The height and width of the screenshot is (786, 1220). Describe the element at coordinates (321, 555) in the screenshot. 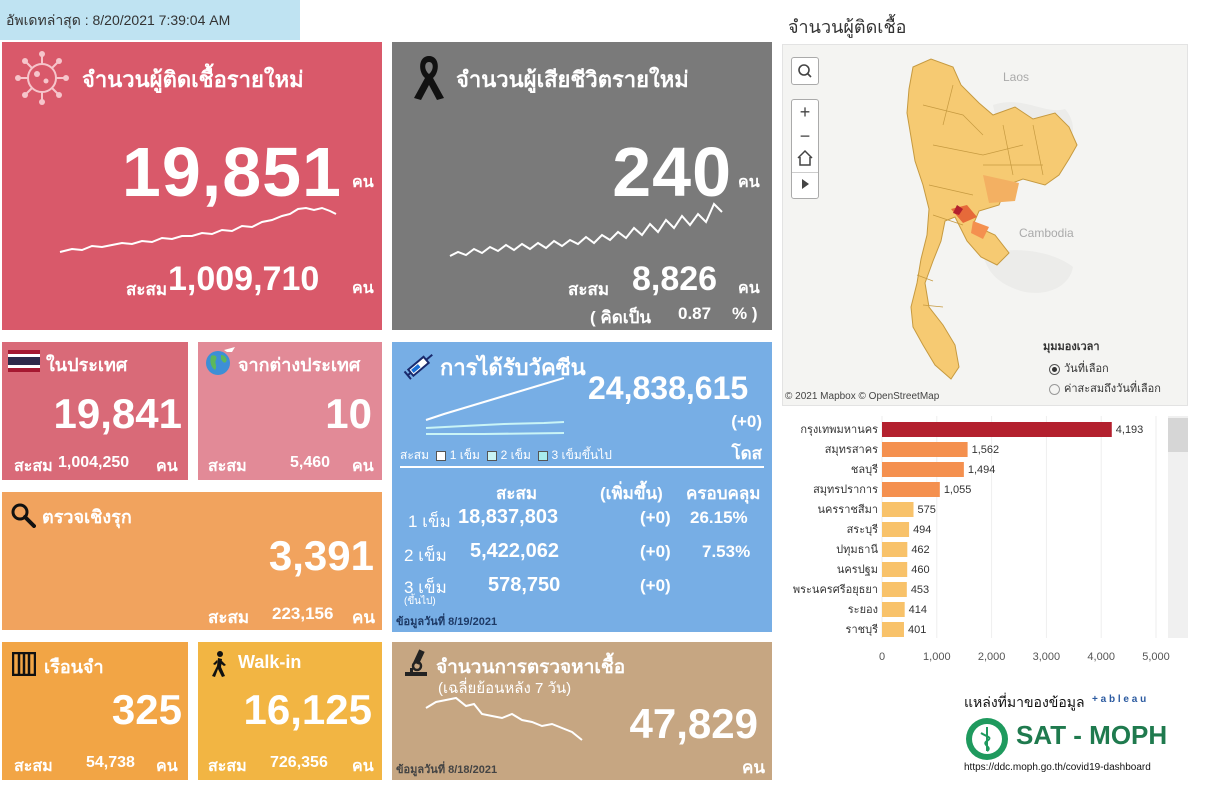

I see `proactive-value: 3,391` at that location.